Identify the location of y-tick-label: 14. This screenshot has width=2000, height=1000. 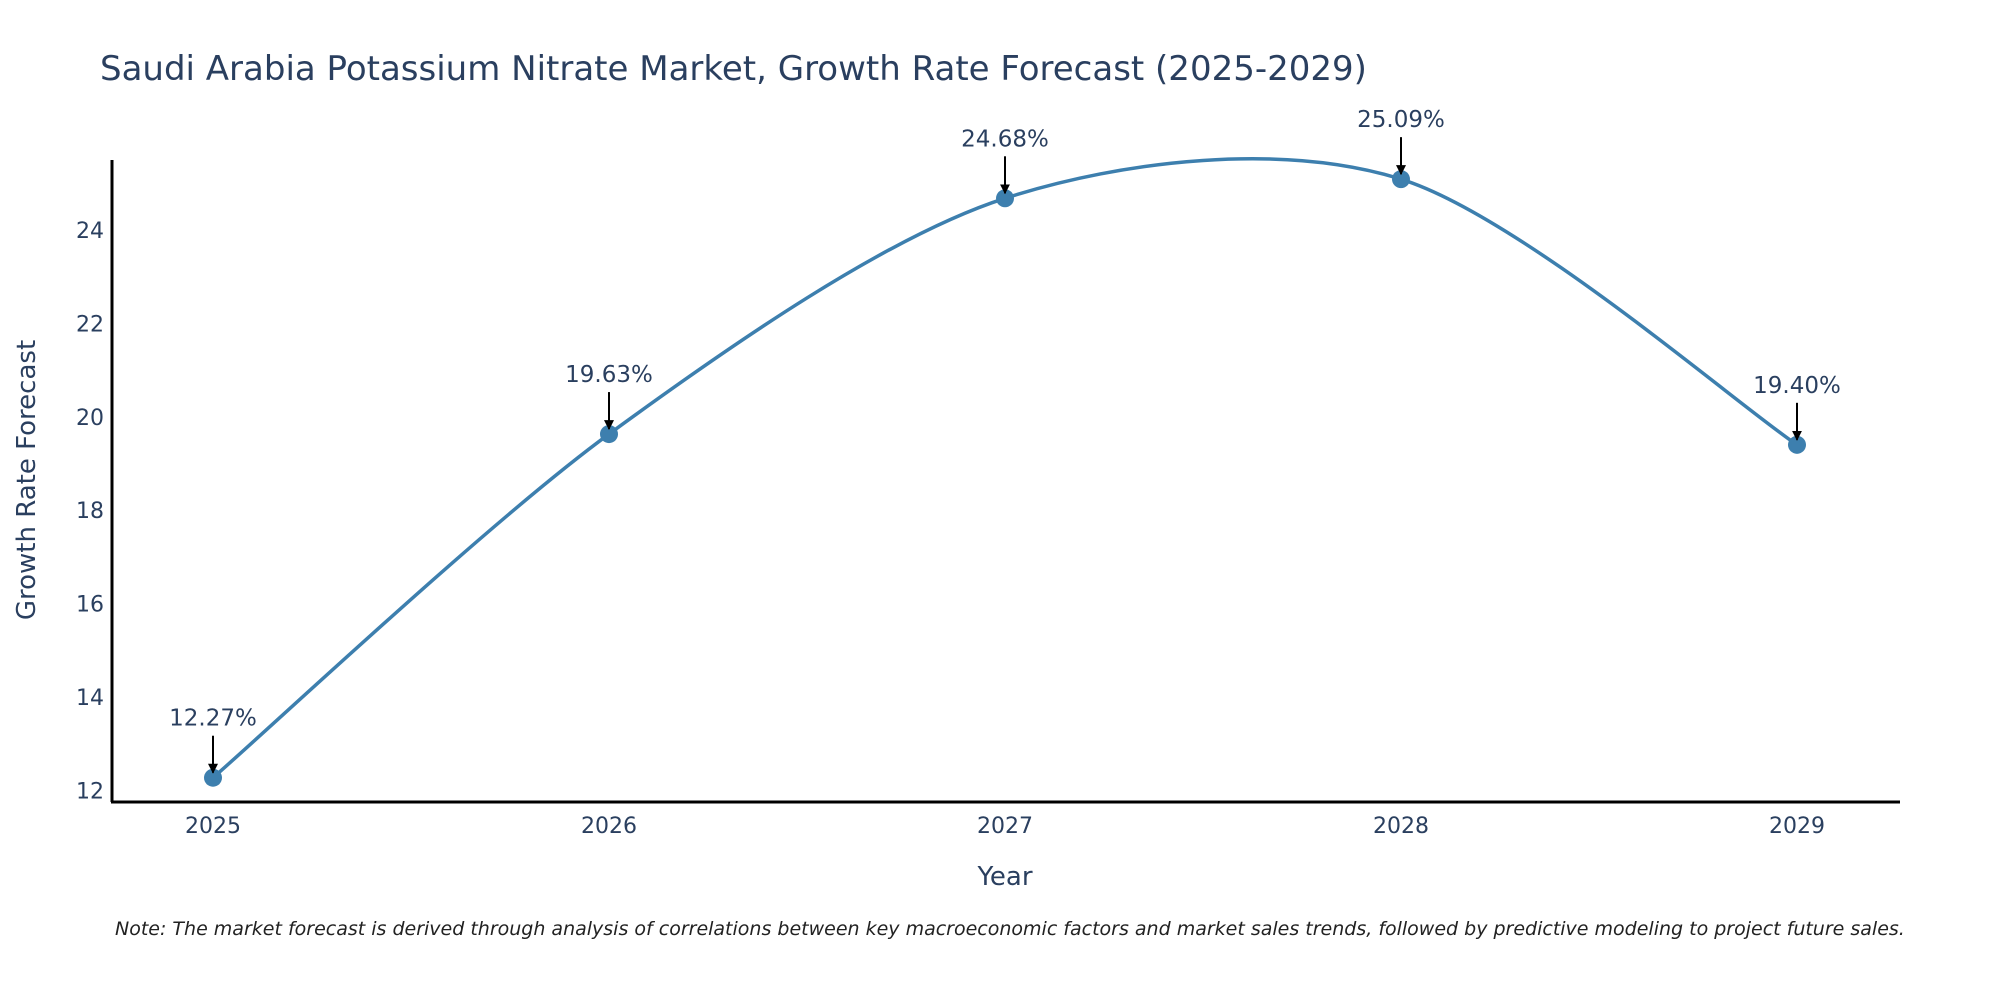
(90, 698).